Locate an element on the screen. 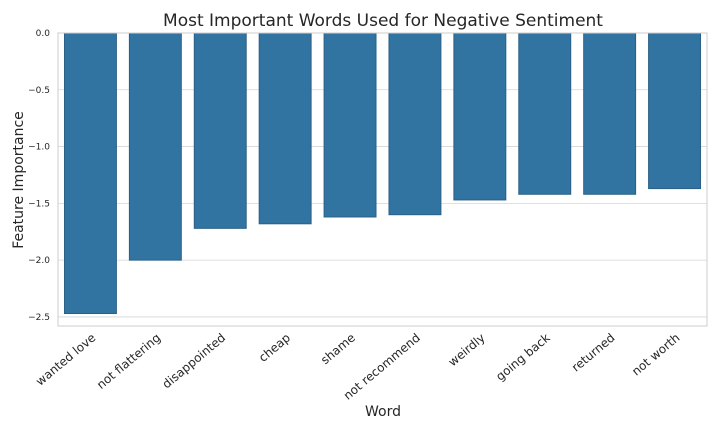 This screenshot has width=720, height=432. x-tick-label: not flattering is located at coordinates (128, 361).